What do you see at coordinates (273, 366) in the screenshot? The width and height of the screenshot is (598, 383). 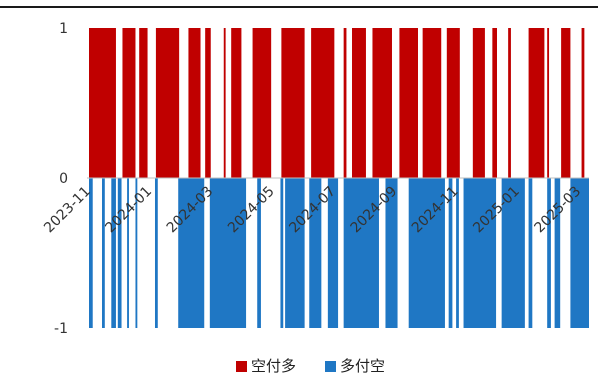 I see `legend-label: 空付多` at bounding box center [273, 366].